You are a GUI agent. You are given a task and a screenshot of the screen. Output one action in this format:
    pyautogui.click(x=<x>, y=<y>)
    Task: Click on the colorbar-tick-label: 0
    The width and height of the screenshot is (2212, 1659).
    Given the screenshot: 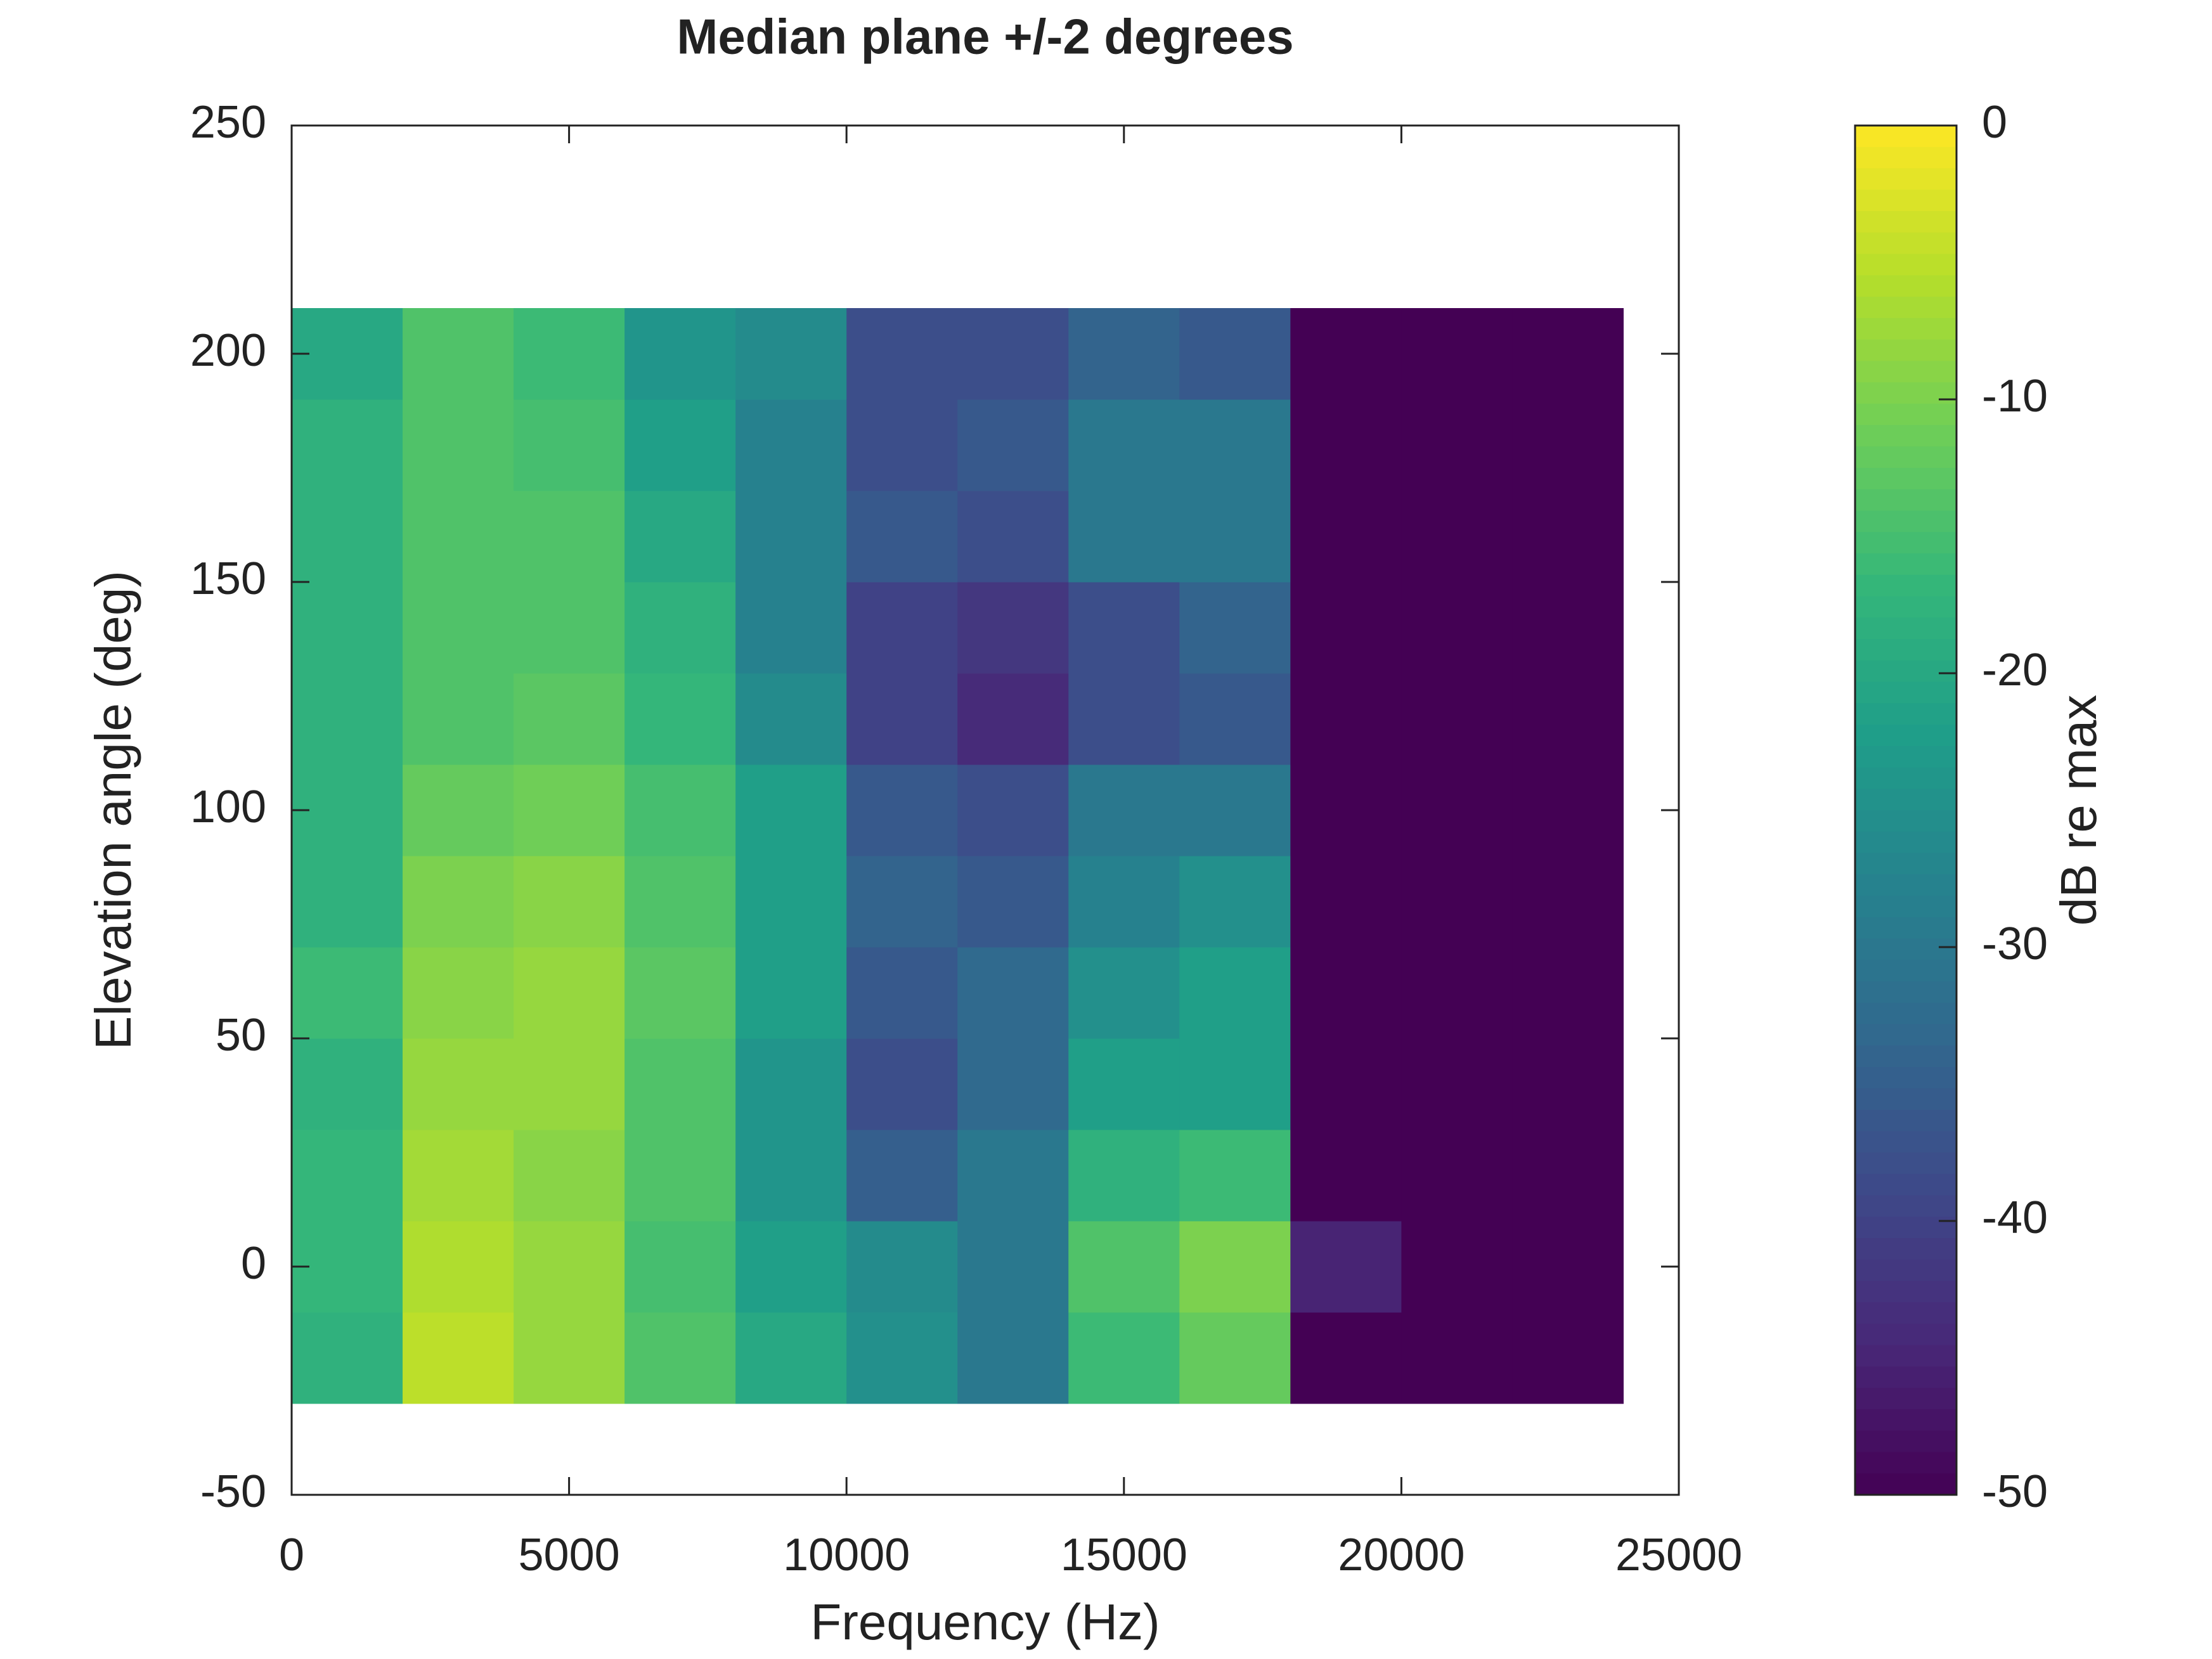 What is the action you would take?
    pyautogui.click(x=1994, y=122)
    